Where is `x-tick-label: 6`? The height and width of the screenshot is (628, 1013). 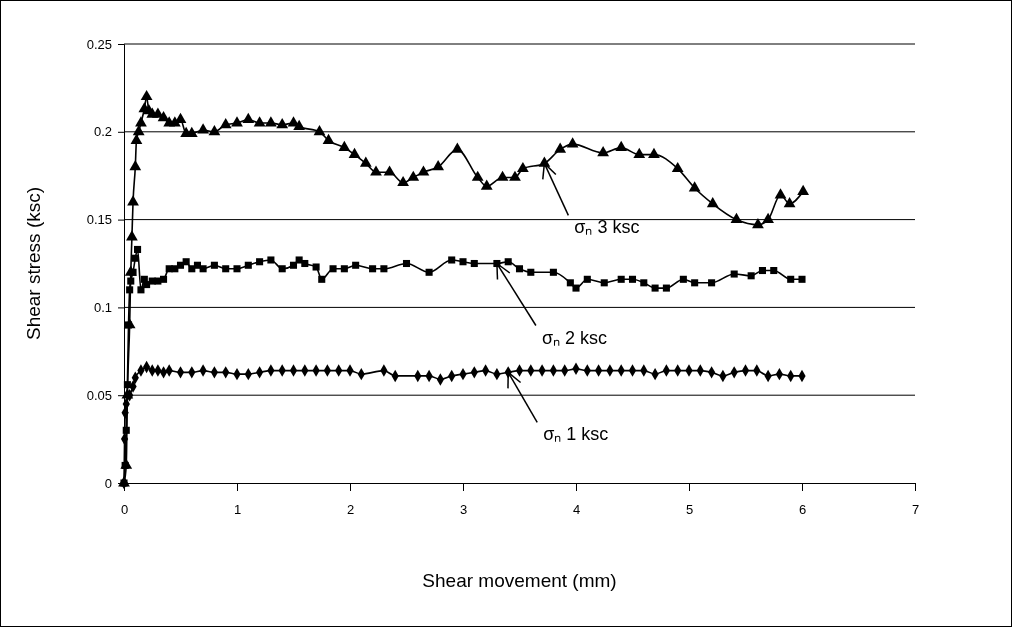
x-tick-label: 6 is located at coordinates (802, 510).